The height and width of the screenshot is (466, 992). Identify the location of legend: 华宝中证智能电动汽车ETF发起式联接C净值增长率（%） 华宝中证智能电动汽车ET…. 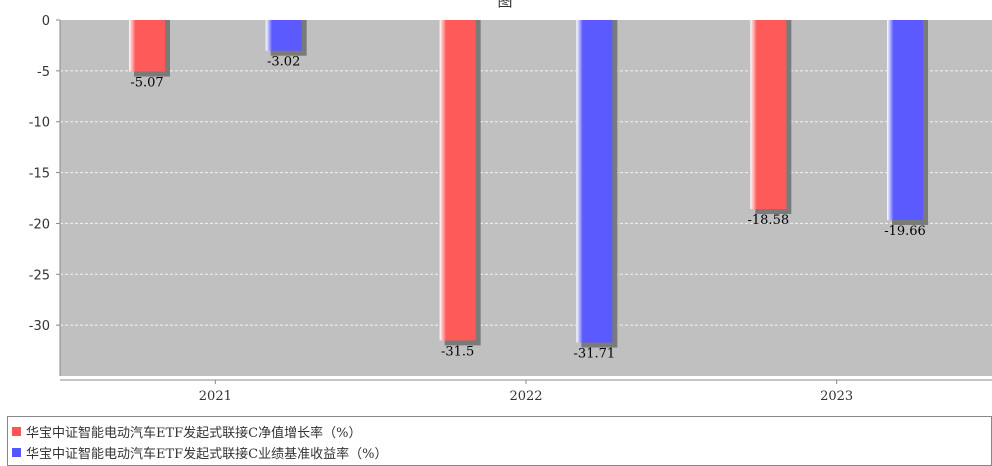
(499, 441).